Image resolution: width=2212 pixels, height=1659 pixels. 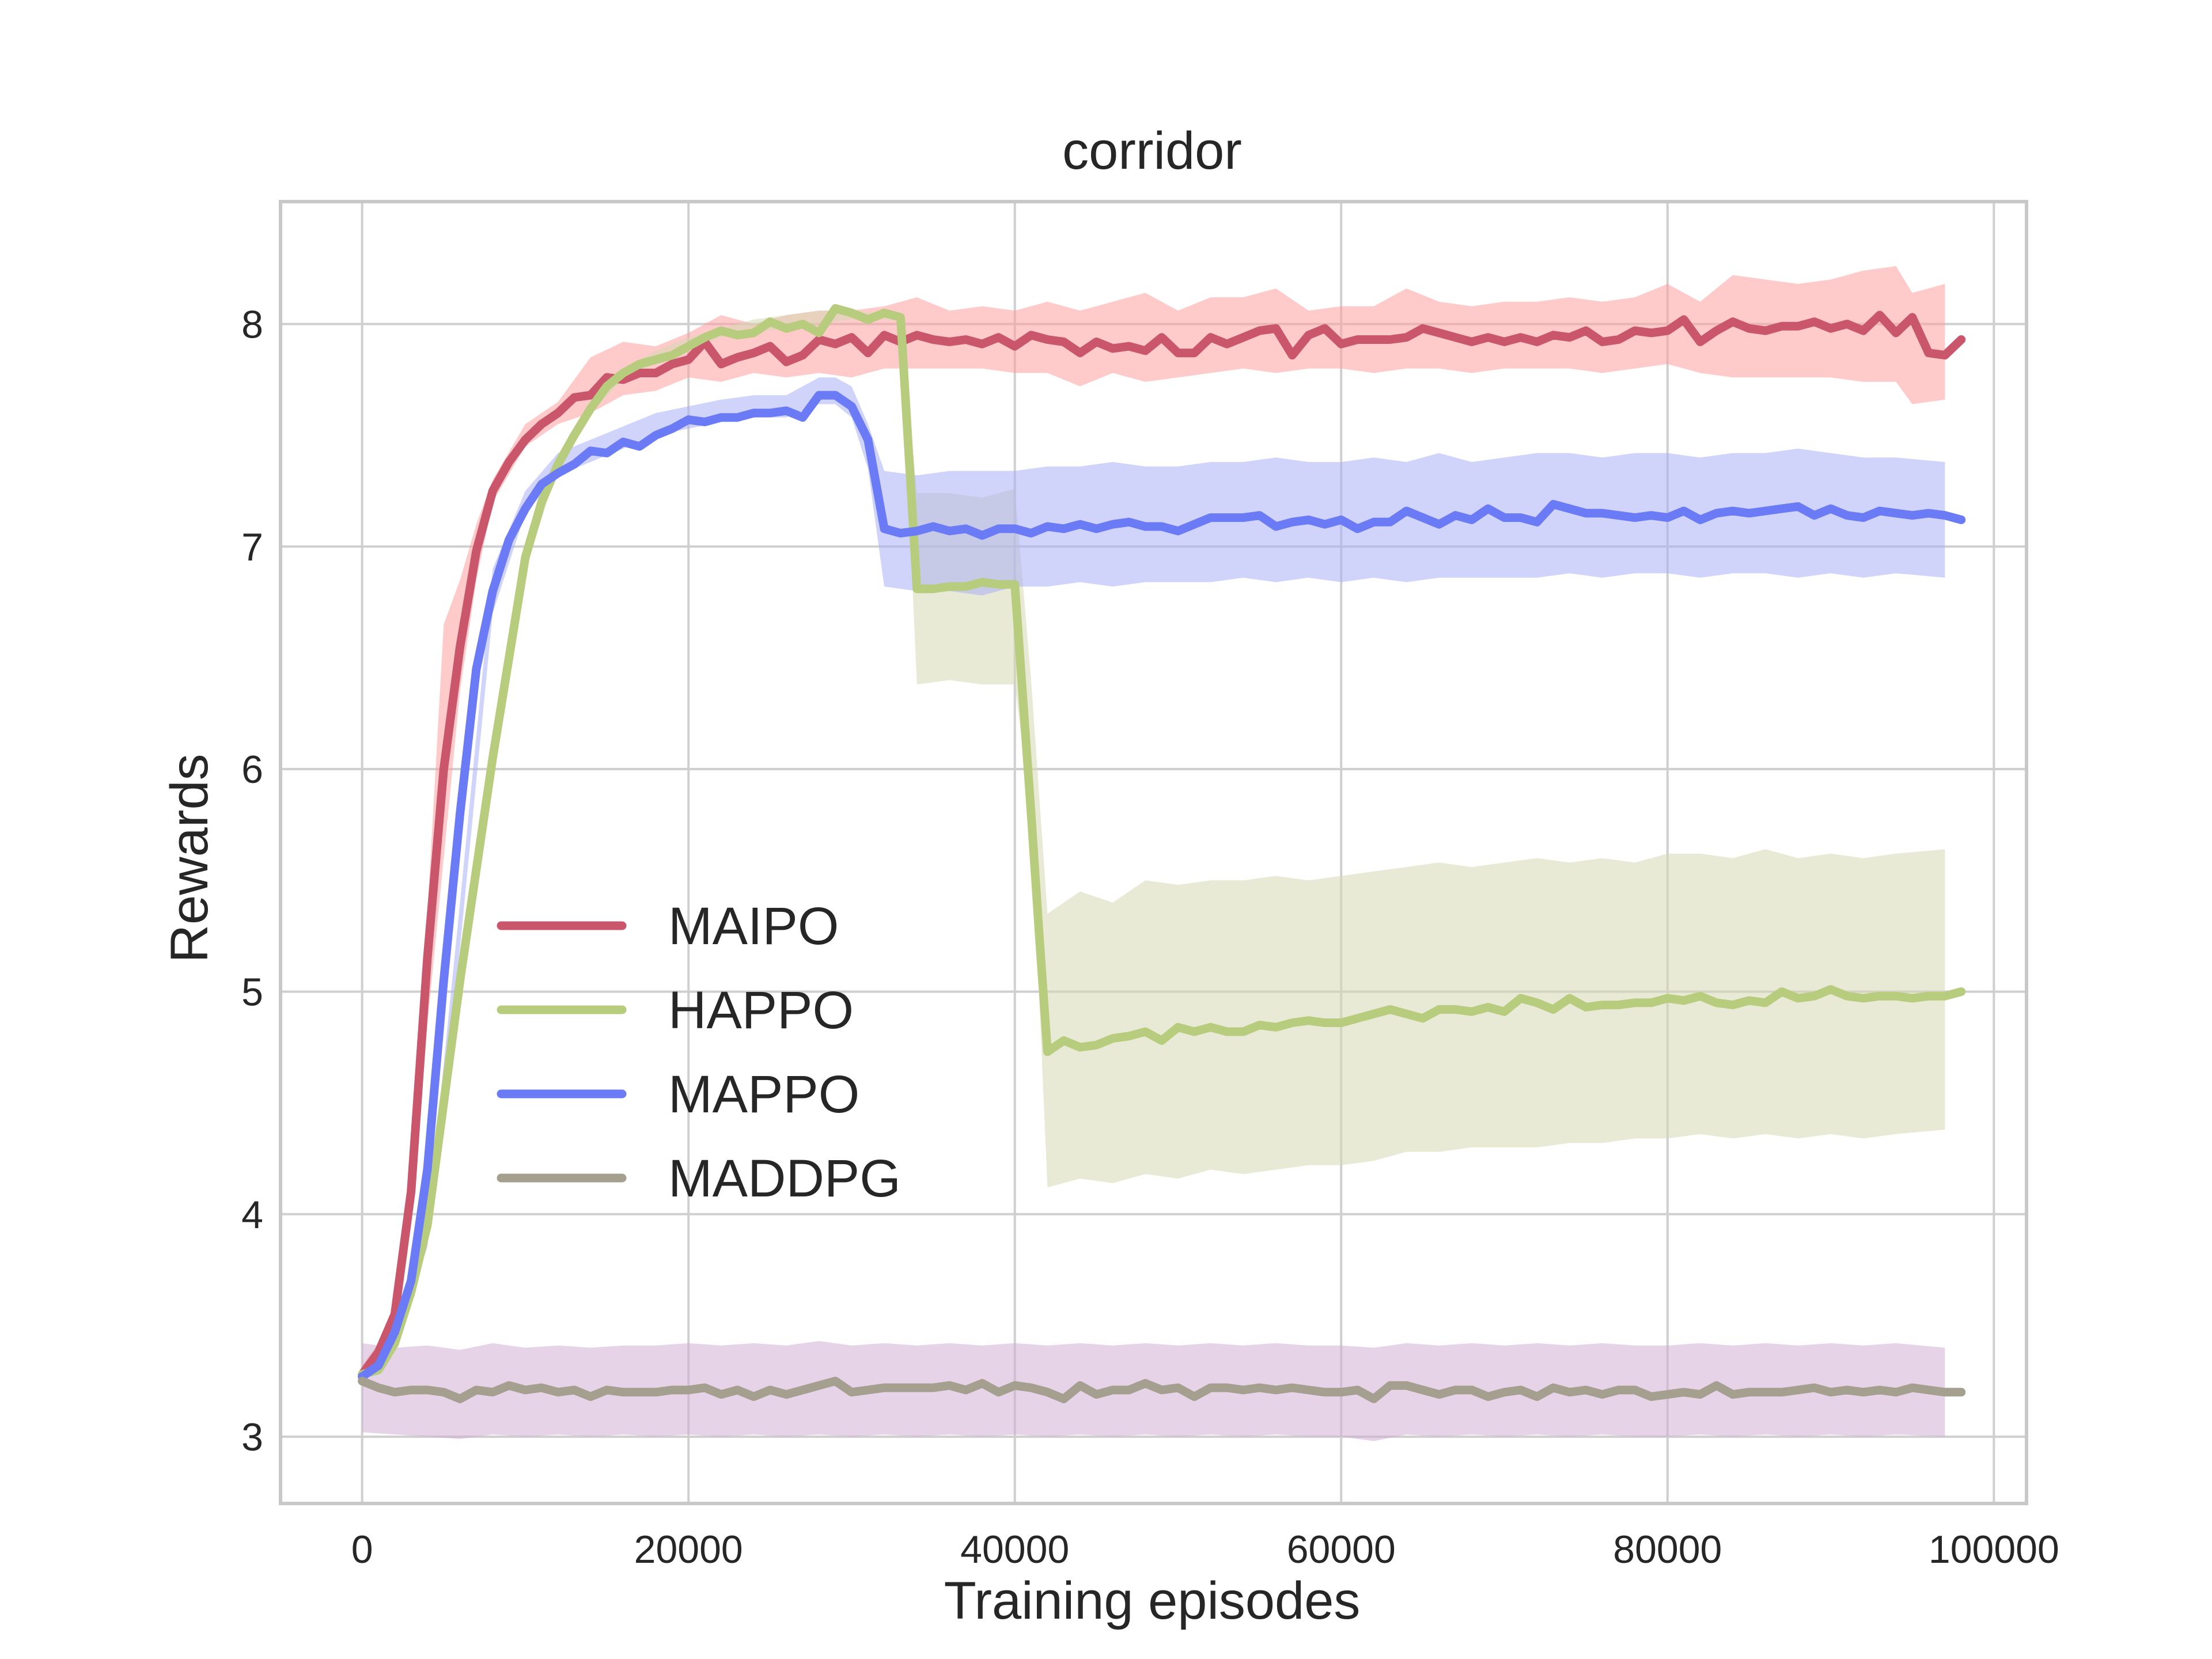 What do you see at coordinates (753, 926) in the screenshot?
I see `legend-label-maipo: MAIPO` at bounding box center [753, 926].